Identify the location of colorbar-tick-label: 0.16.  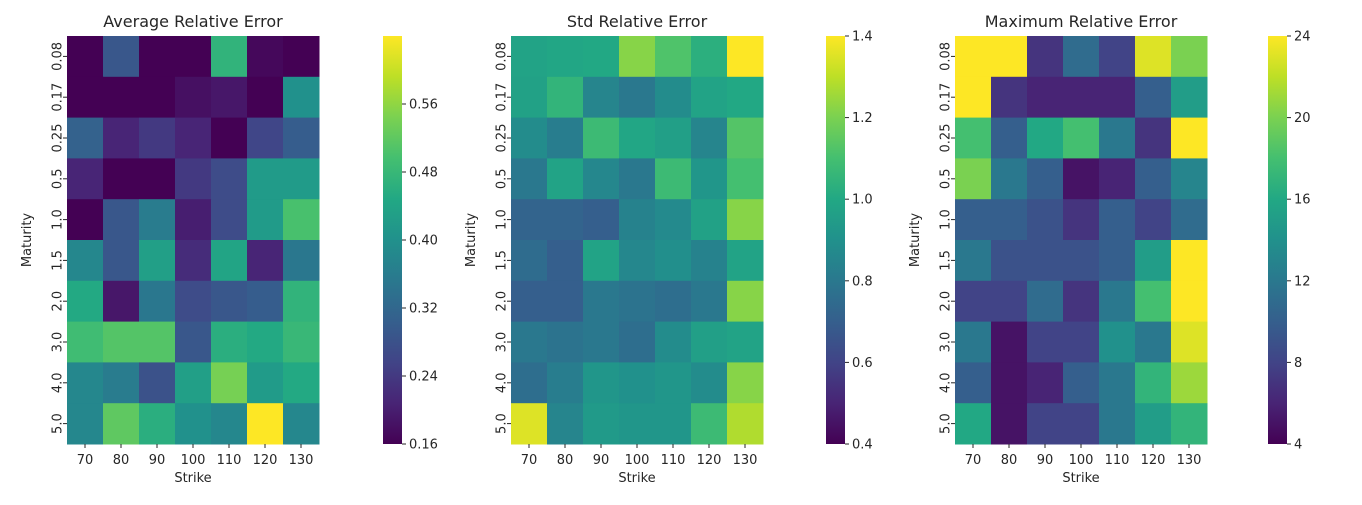
(423, 445).